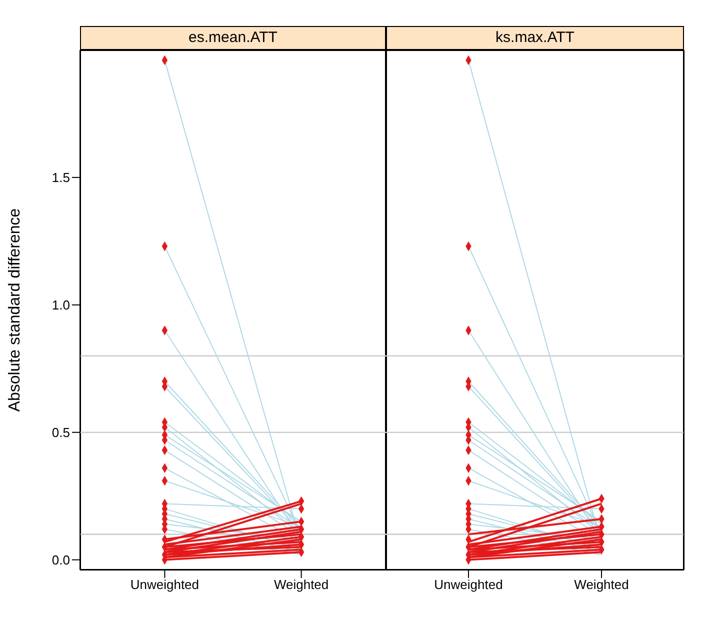 This screenshot has height=637, width=704. I want to click on y-tick-label: 1.0, so click(61, 305).